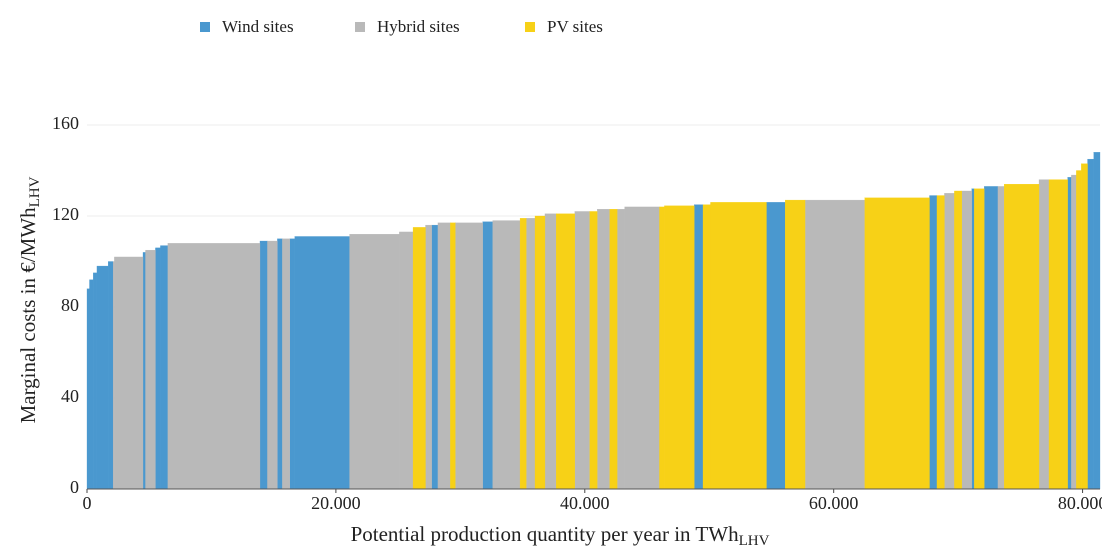 The image size is (1102, 559). I want to click on legend-label: PV sites, so click(575, 26).